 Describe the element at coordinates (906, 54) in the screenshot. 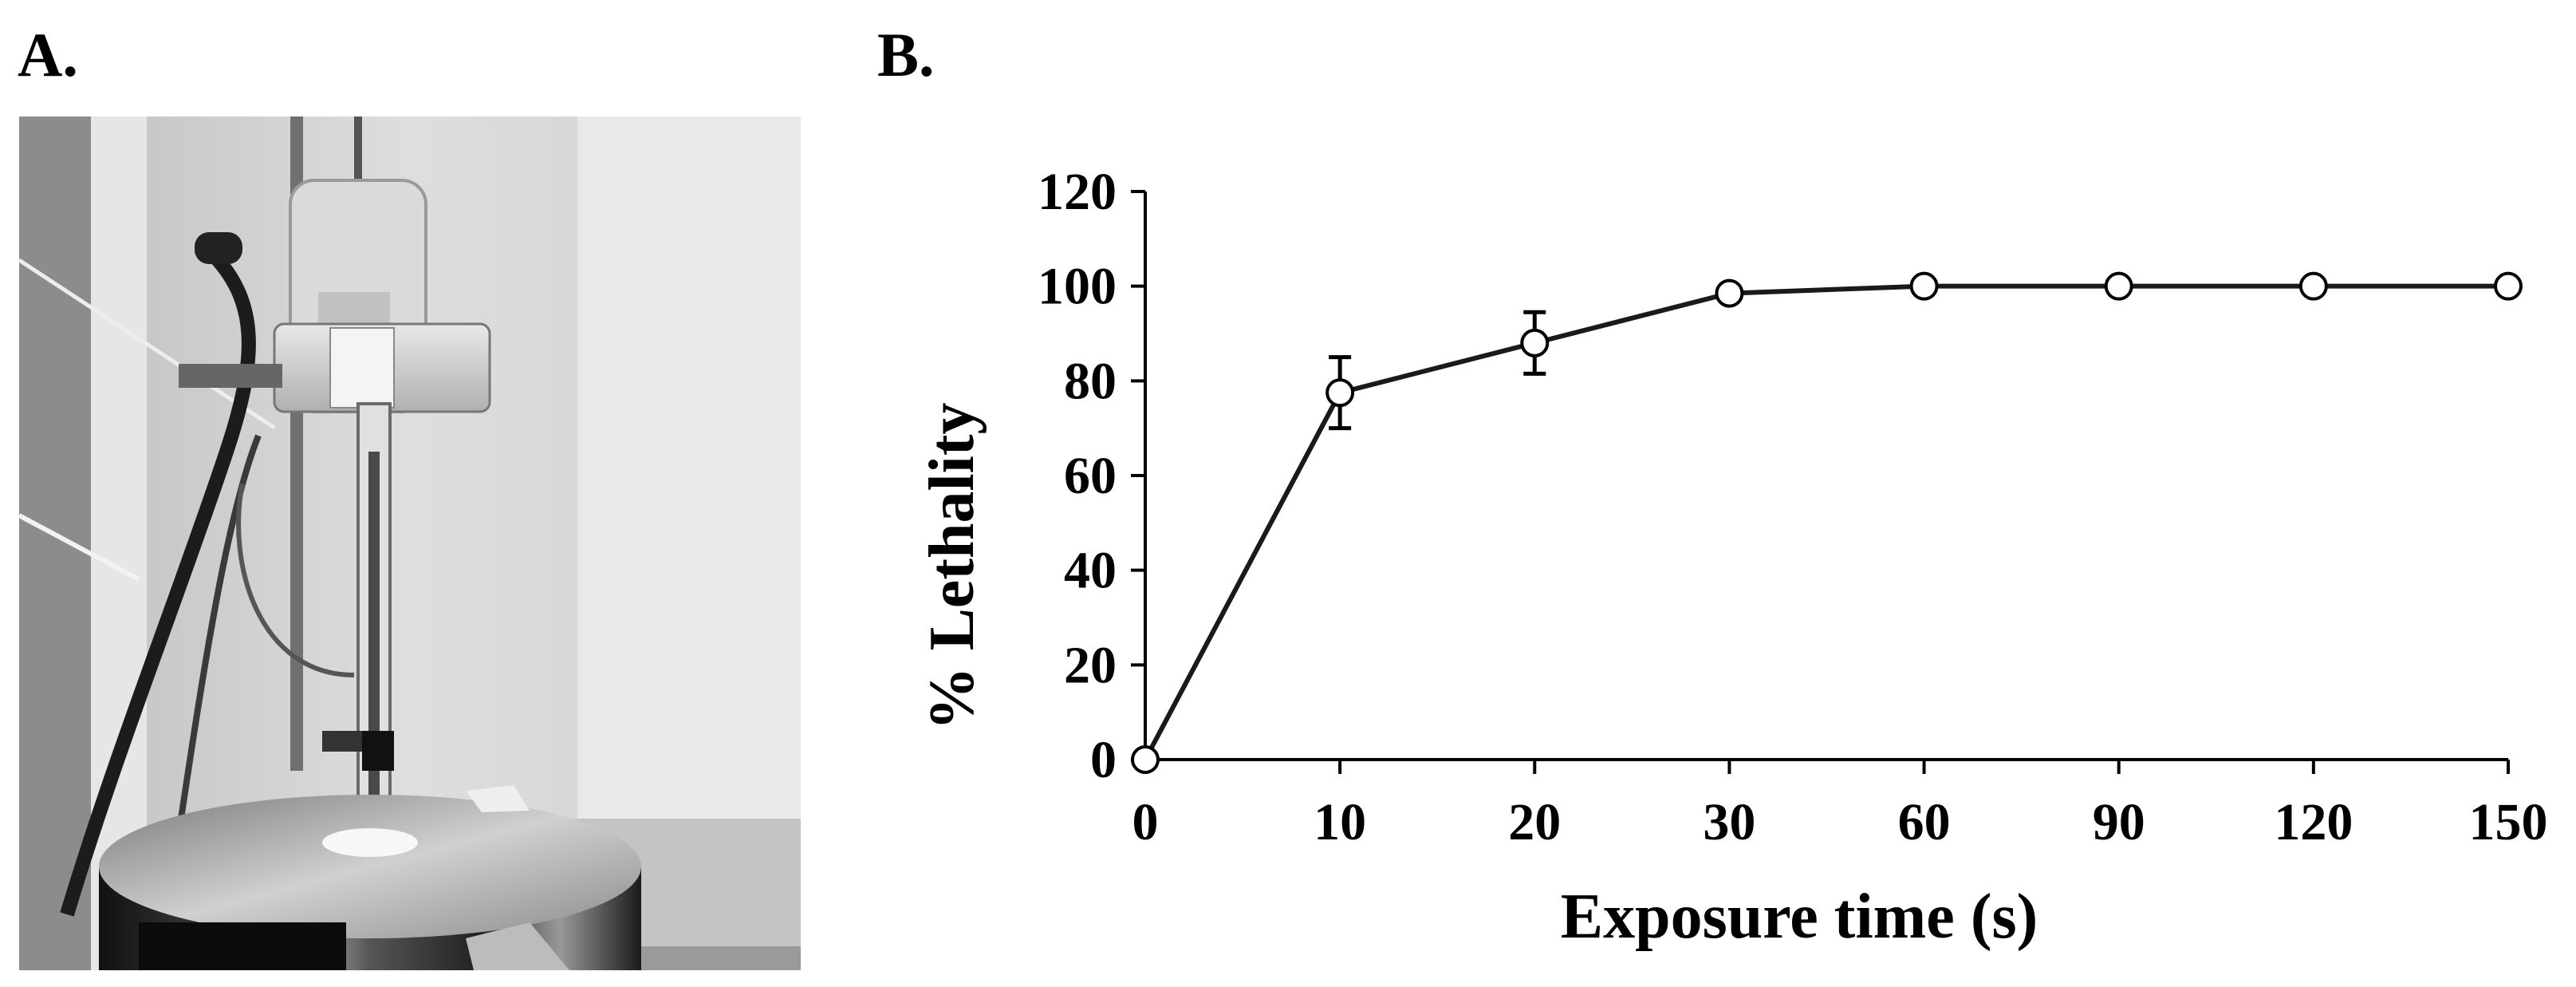

I see `panel-b-label: B.` at that location.